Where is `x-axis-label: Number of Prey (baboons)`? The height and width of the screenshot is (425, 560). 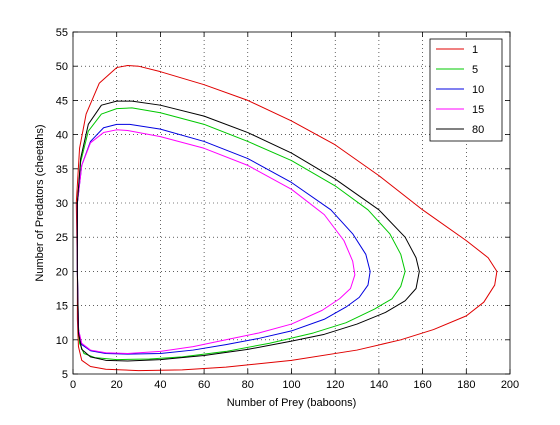
x-axis-label: Number of Prey (baboons) is located at coordinates (292, 403).